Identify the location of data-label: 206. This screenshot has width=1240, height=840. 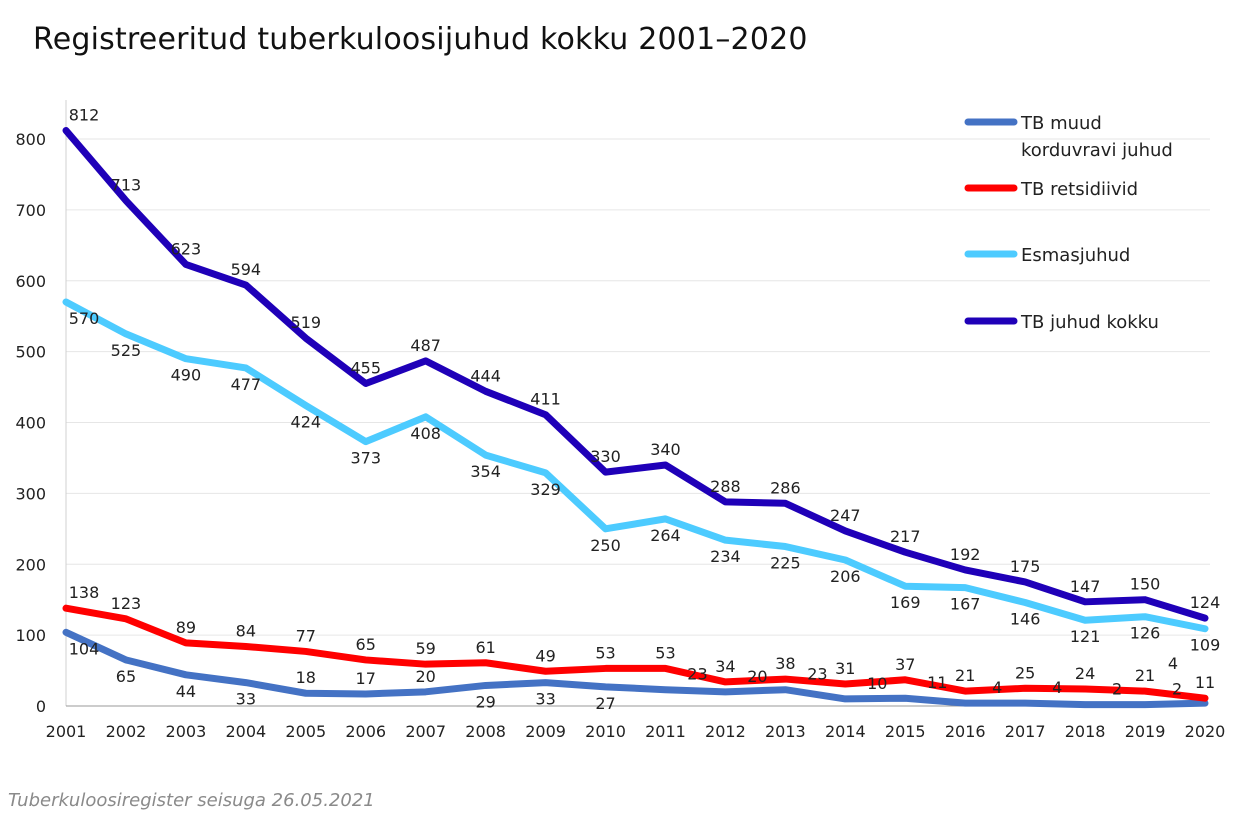
(845, 576).